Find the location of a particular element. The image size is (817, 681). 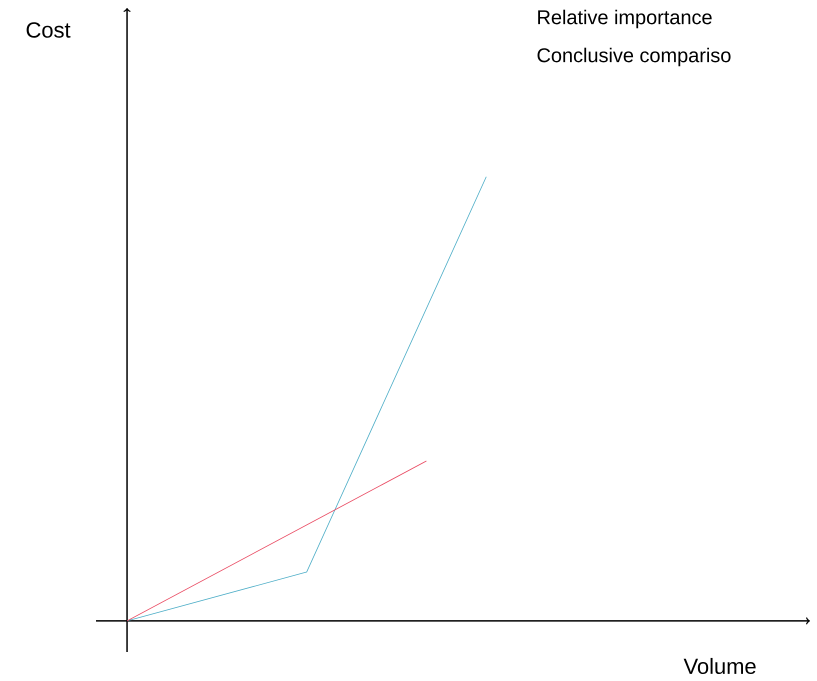

text: Volume is located at coordinates (720, 666).